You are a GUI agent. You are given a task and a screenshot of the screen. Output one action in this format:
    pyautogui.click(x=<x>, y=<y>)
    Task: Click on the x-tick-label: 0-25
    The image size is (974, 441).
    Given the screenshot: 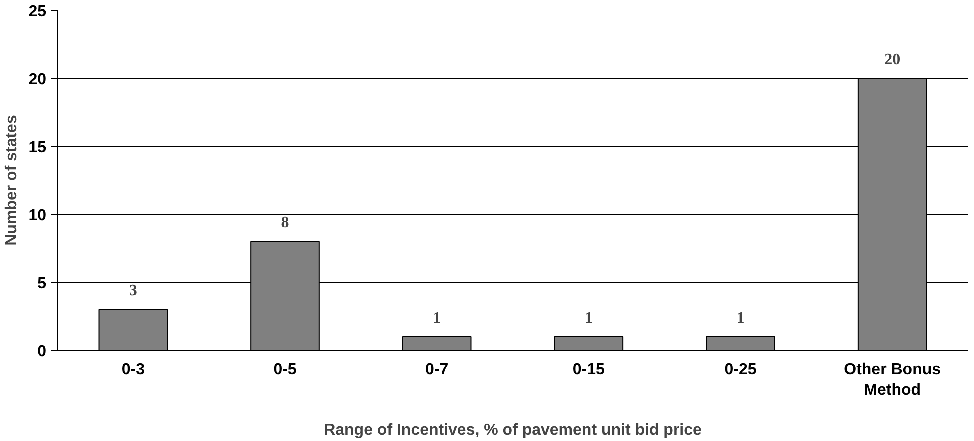 What is the action you would take?
    pyautogui.click(x=740, y=370)
    